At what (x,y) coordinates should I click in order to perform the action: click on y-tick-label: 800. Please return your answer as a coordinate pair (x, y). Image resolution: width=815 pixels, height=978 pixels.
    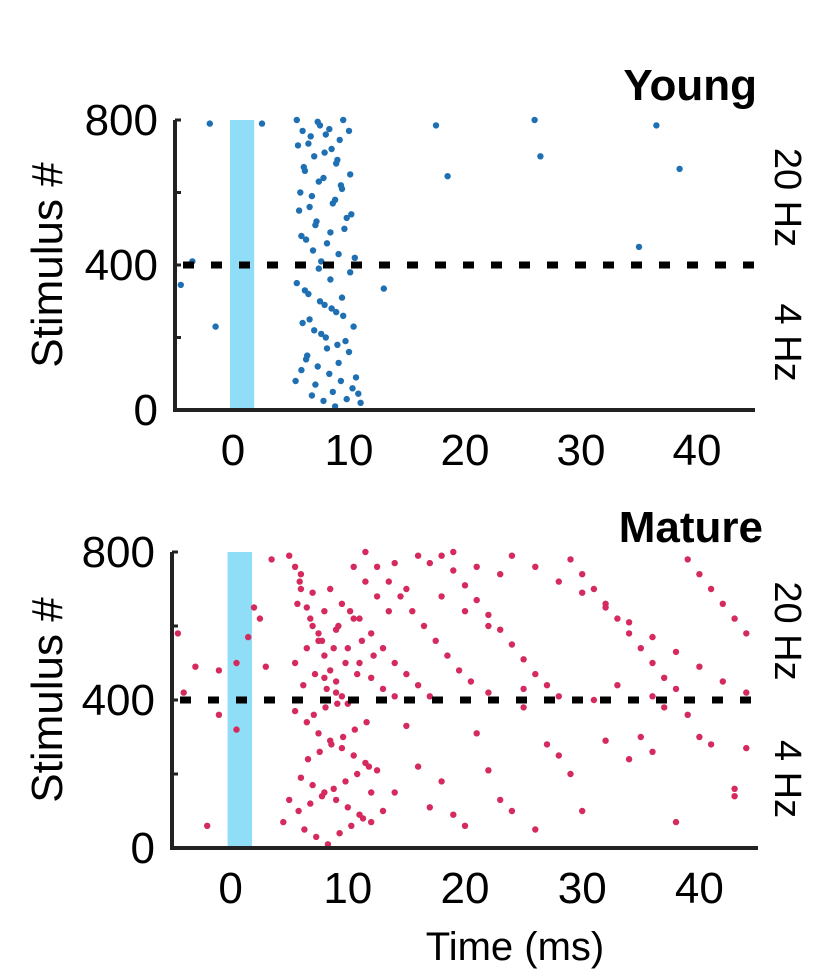
    Looking at the image, I should click on (118, 552).